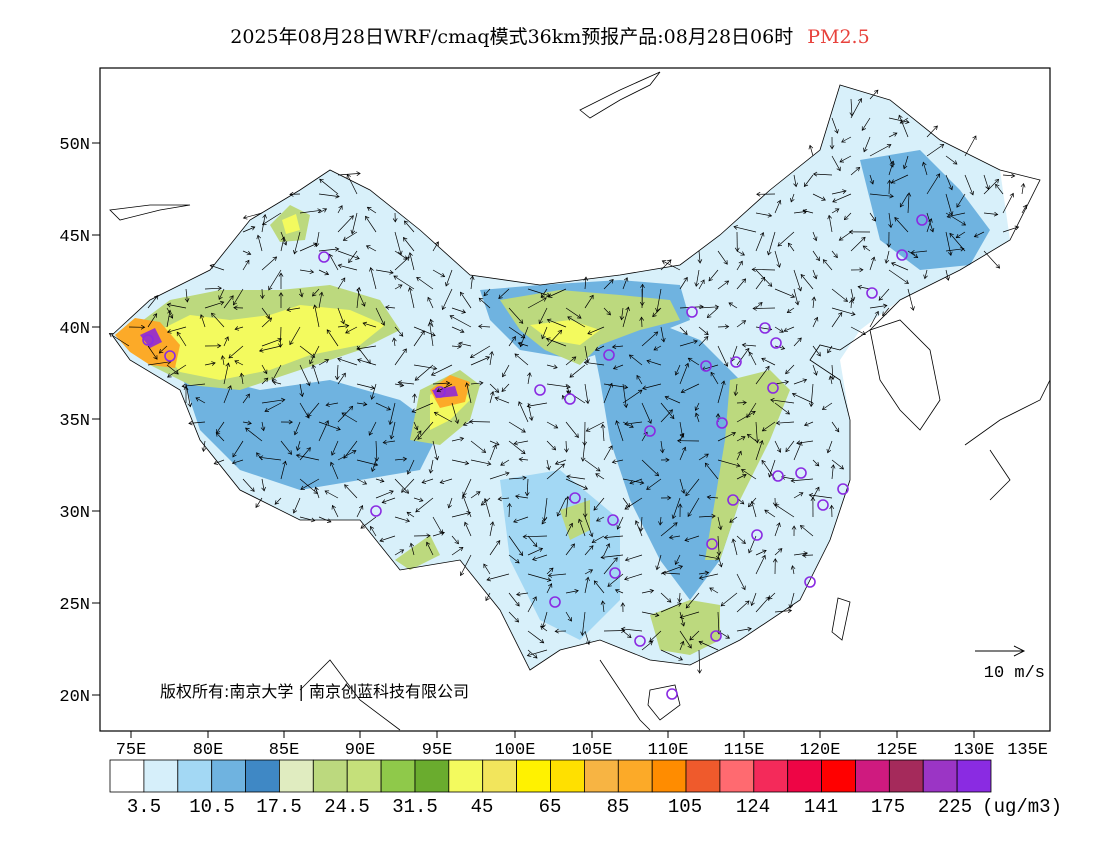 The height and width of the screenshot is (850, 1100). Describe the element at coordinates (212, 807) in the screenshot. I see `colorbar-label: 10.5` at that location.